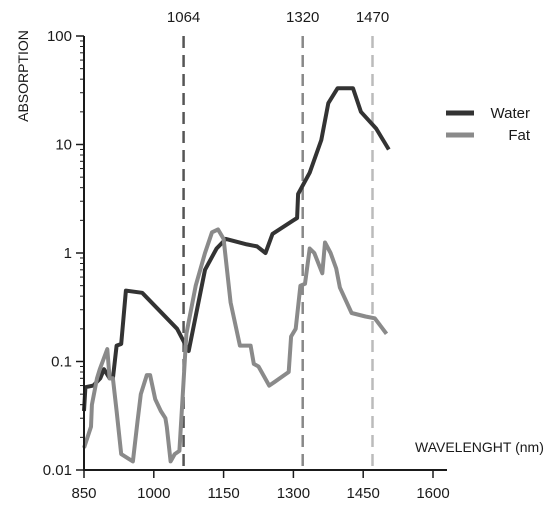 The height and width of the screenshot is (513, 548). Describe the element at coordinates (57, 470) in the screenshot. I see `y-tick-label: 0.01` at that location.